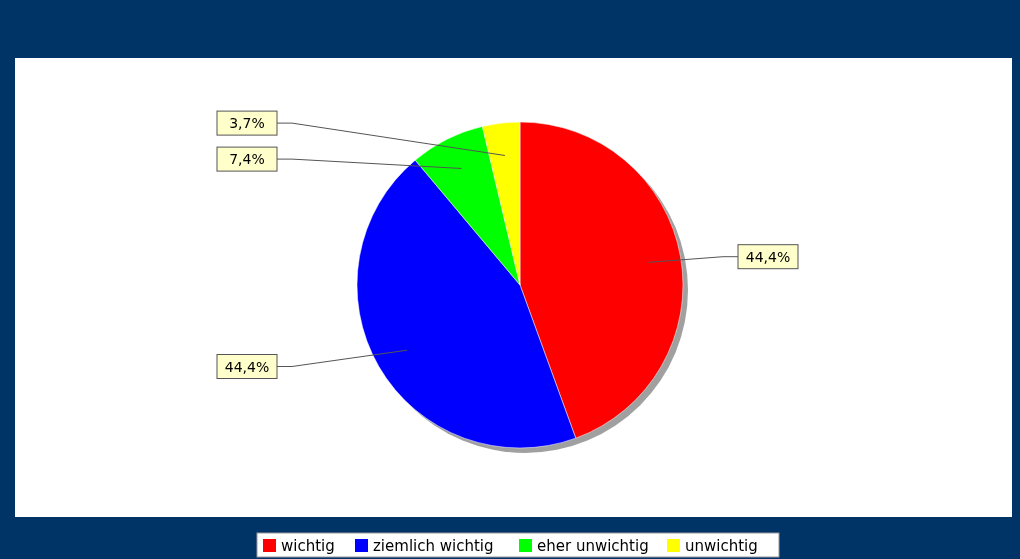 Image resolution: width=1020 pixels, height=559 pixels. I want to click on legend-label: ziemlich wichtig, so click(433, 546).